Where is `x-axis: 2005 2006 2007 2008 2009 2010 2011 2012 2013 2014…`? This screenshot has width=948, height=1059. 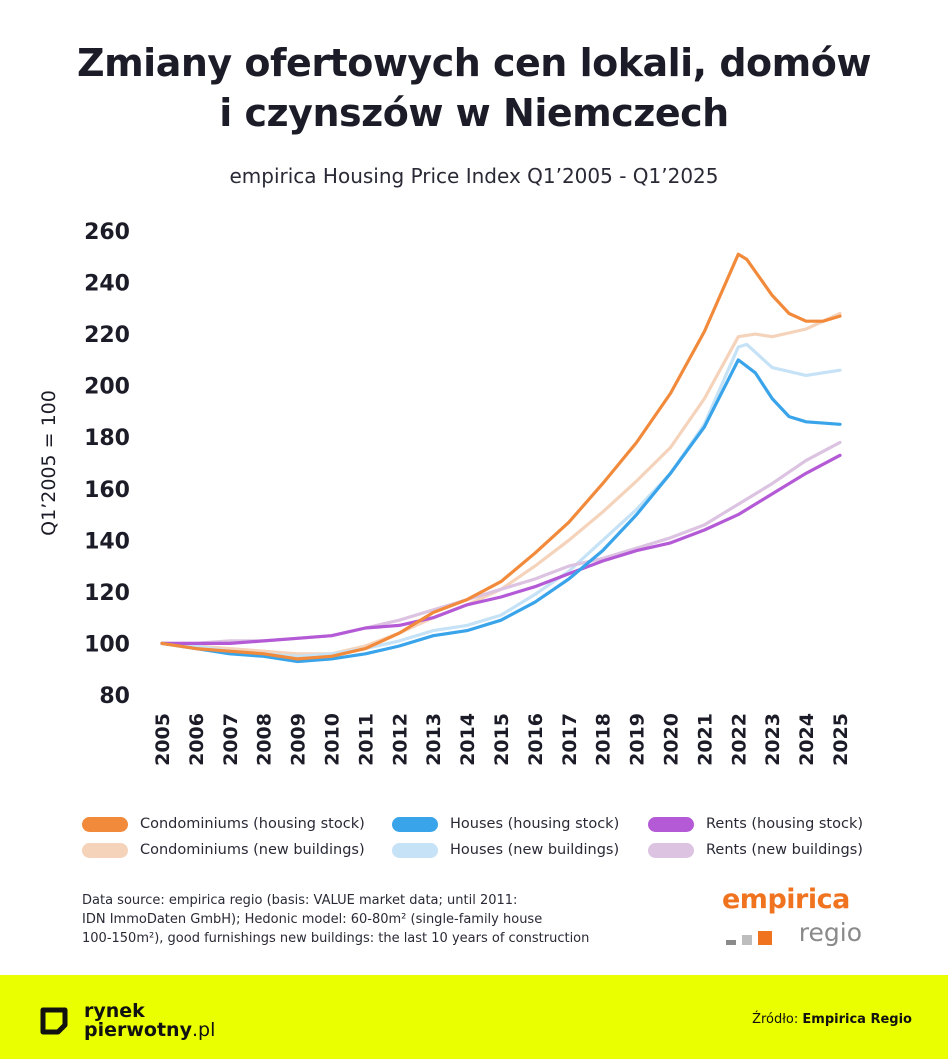 x-axis: 2005 2006 2007 2008 2009 2010 2011 2012 2013 2014… is located at coordinates (502, 739).